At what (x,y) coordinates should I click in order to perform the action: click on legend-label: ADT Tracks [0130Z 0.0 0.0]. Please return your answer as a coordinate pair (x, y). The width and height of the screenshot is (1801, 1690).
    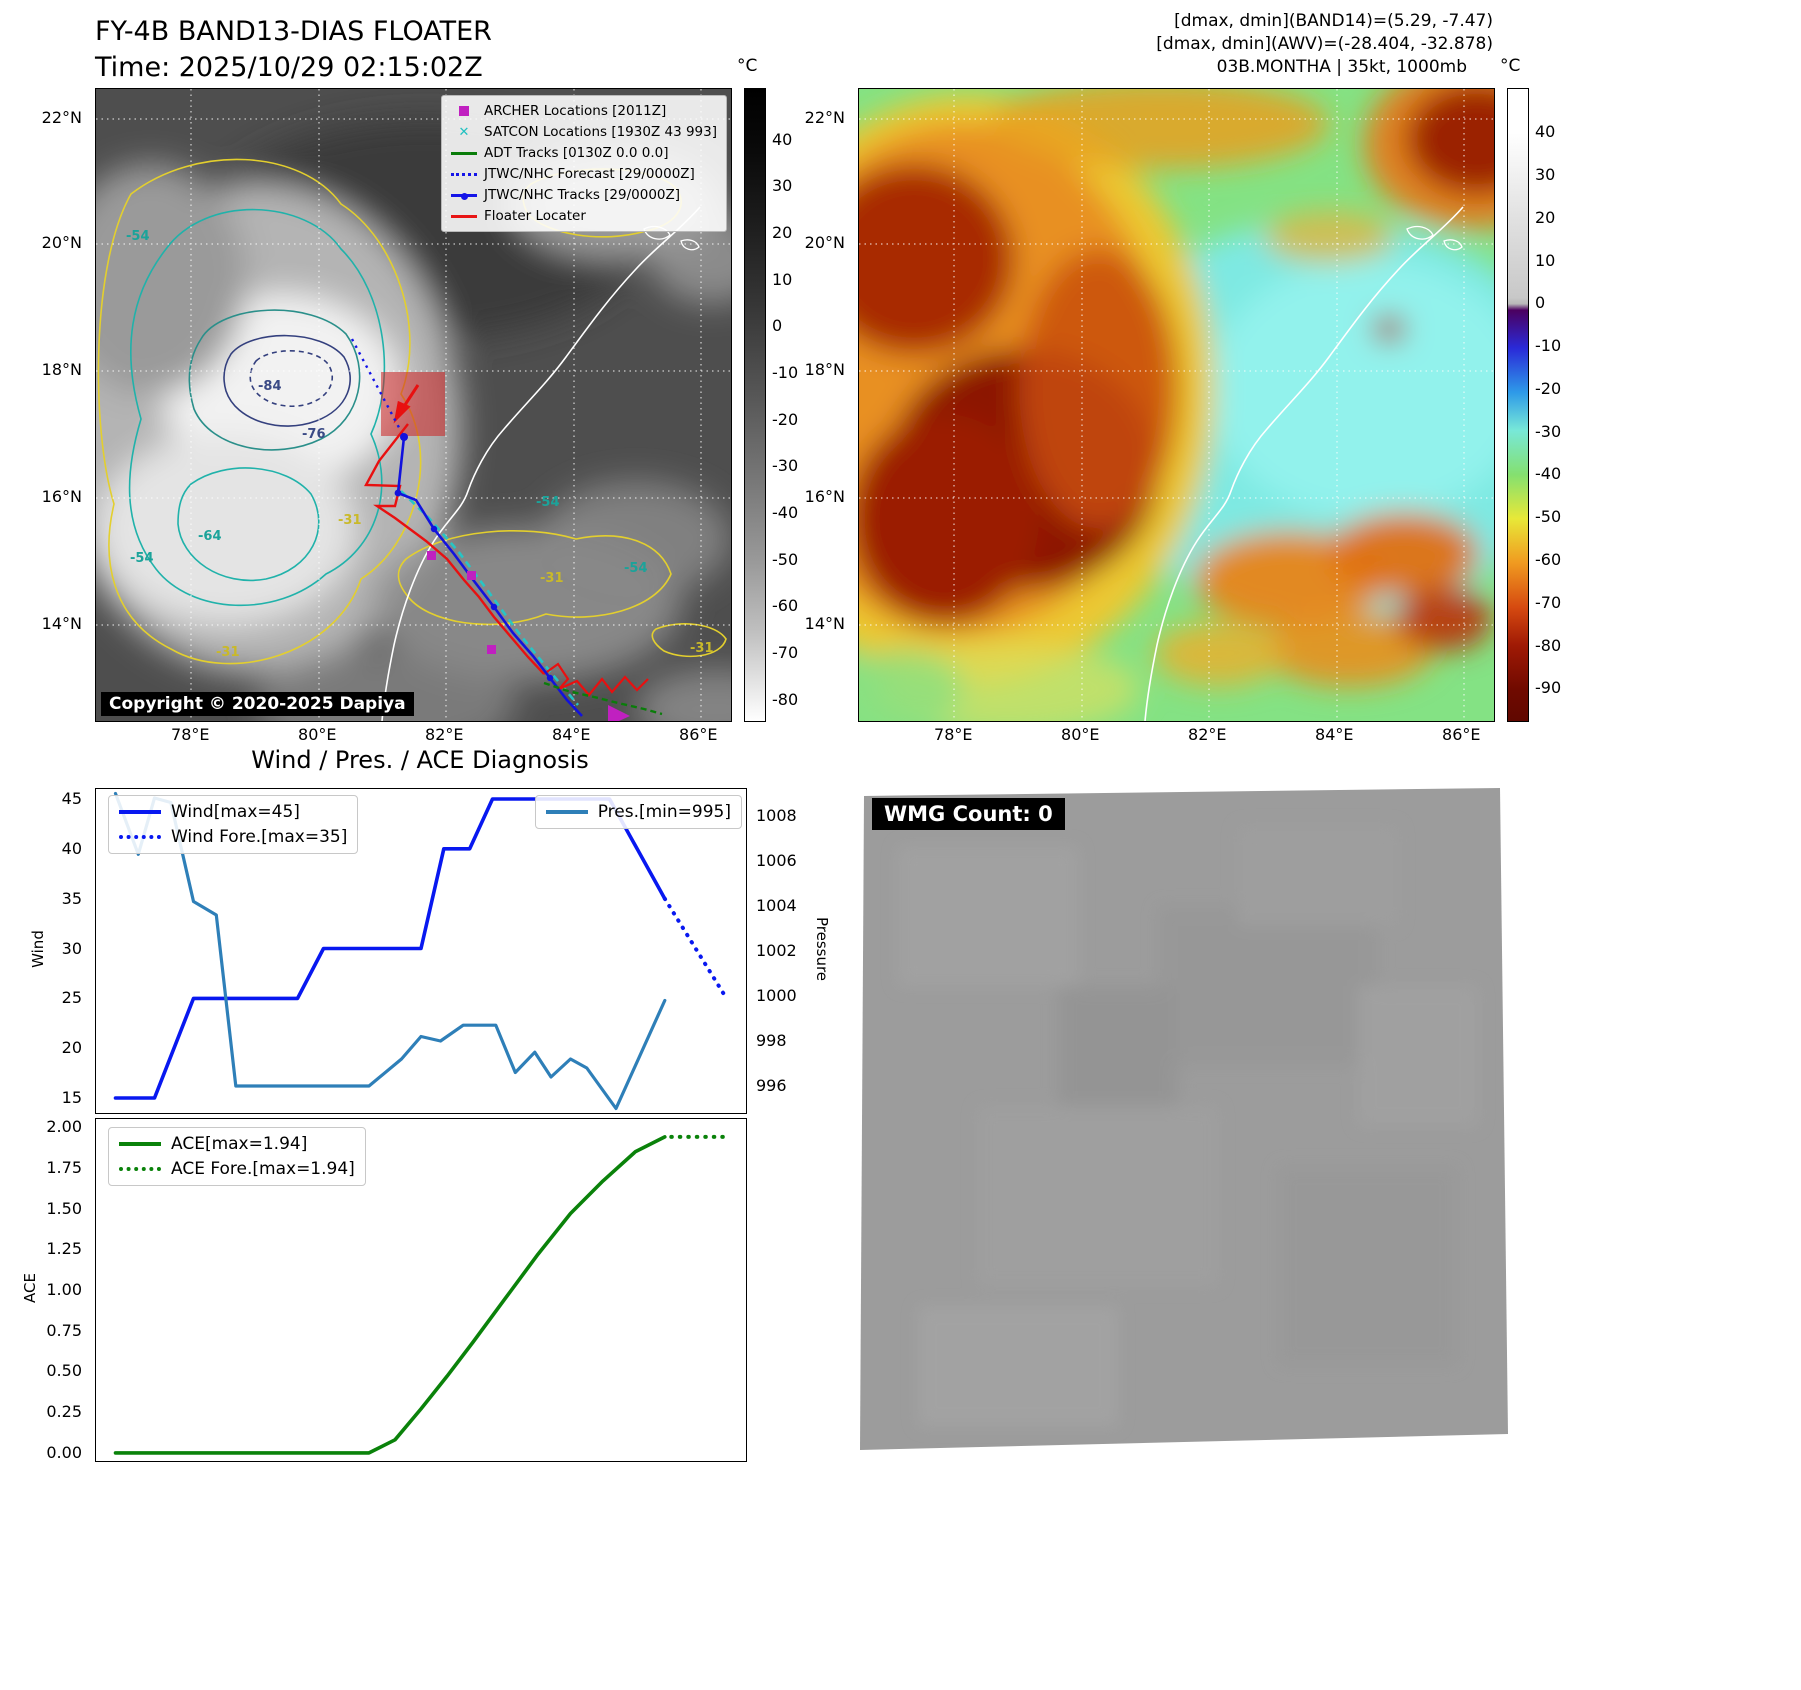
    Looking at the image, I should click on (576, 152).